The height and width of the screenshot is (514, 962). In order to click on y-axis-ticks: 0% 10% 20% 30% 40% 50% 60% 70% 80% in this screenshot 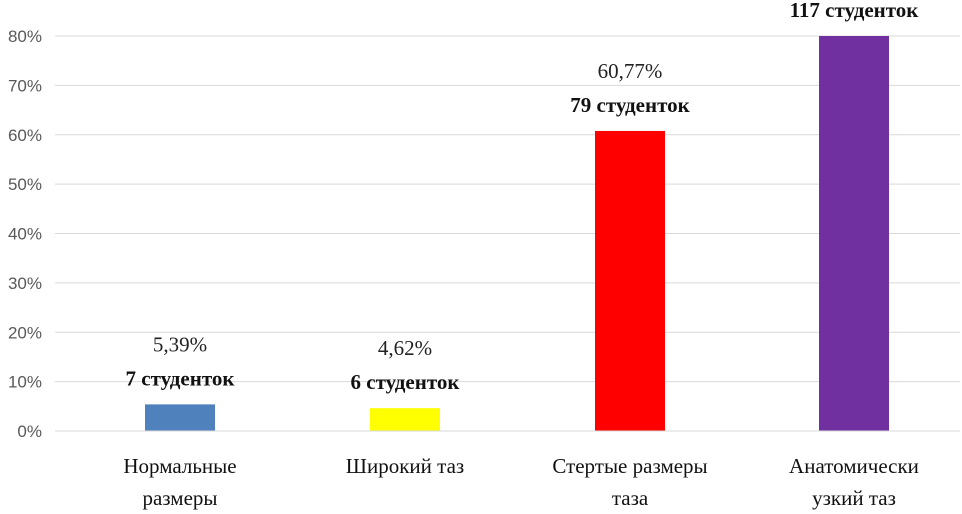, I will do `click(25, 234)`.